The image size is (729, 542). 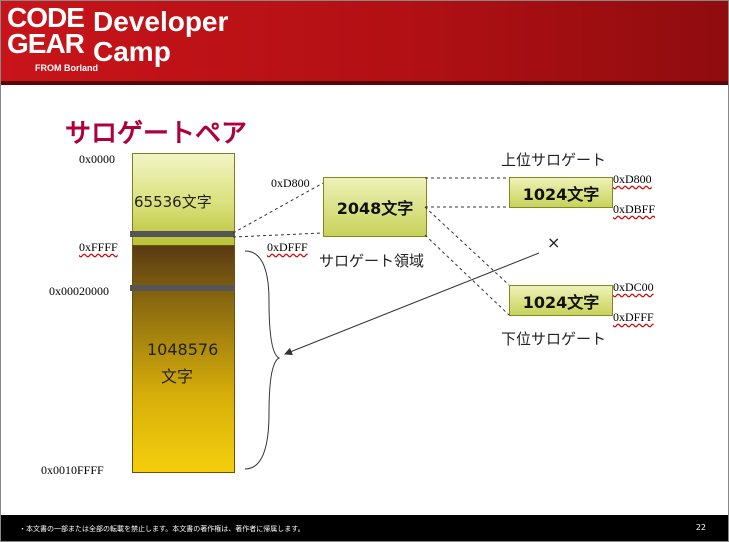 What do you see at coordinates (633, 287) in the screenshot?
I see `addr-dc00: 0xDC00` at bounding box center [633, 287].